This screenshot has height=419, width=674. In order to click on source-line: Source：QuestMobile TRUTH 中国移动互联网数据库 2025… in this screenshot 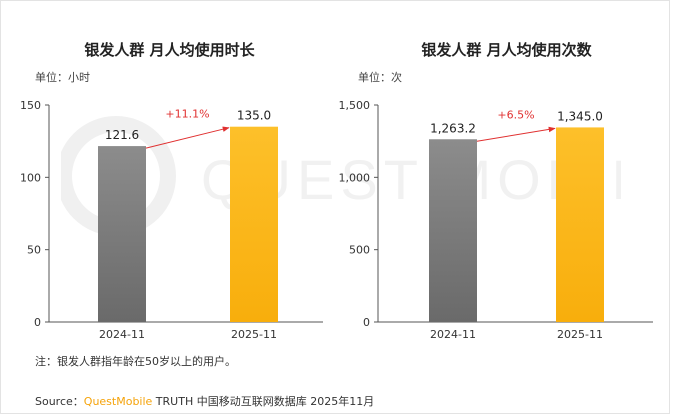, I will do `click(204, 401)`.